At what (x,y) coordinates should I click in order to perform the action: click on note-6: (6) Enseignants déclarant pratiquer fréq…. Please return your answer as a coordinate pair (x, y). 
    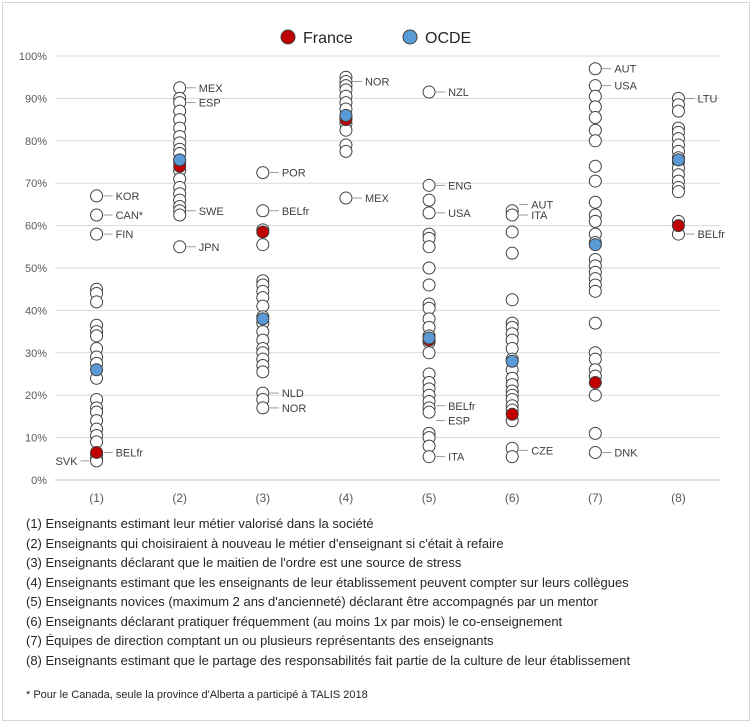
    Looking at the image, I should click on (294, 621).